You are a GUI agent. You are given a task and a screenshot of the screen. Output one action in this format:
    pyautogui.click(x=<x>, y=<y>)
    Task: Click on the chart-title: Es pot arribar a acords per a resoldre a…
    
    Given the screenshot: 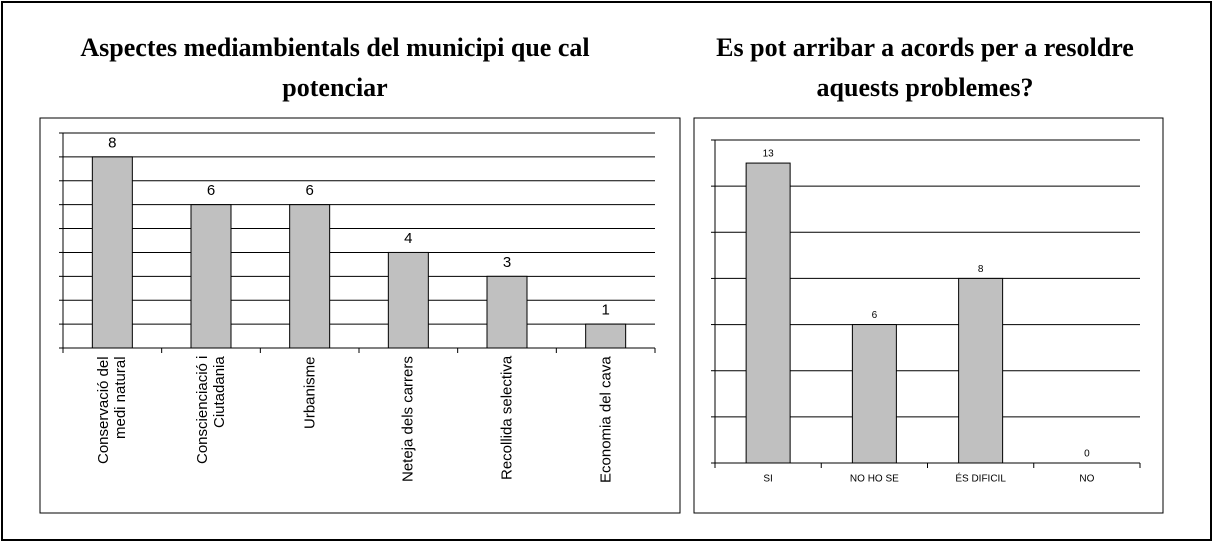 What is the action you would take?
    pyautogui.click(x=925, y=67)
    